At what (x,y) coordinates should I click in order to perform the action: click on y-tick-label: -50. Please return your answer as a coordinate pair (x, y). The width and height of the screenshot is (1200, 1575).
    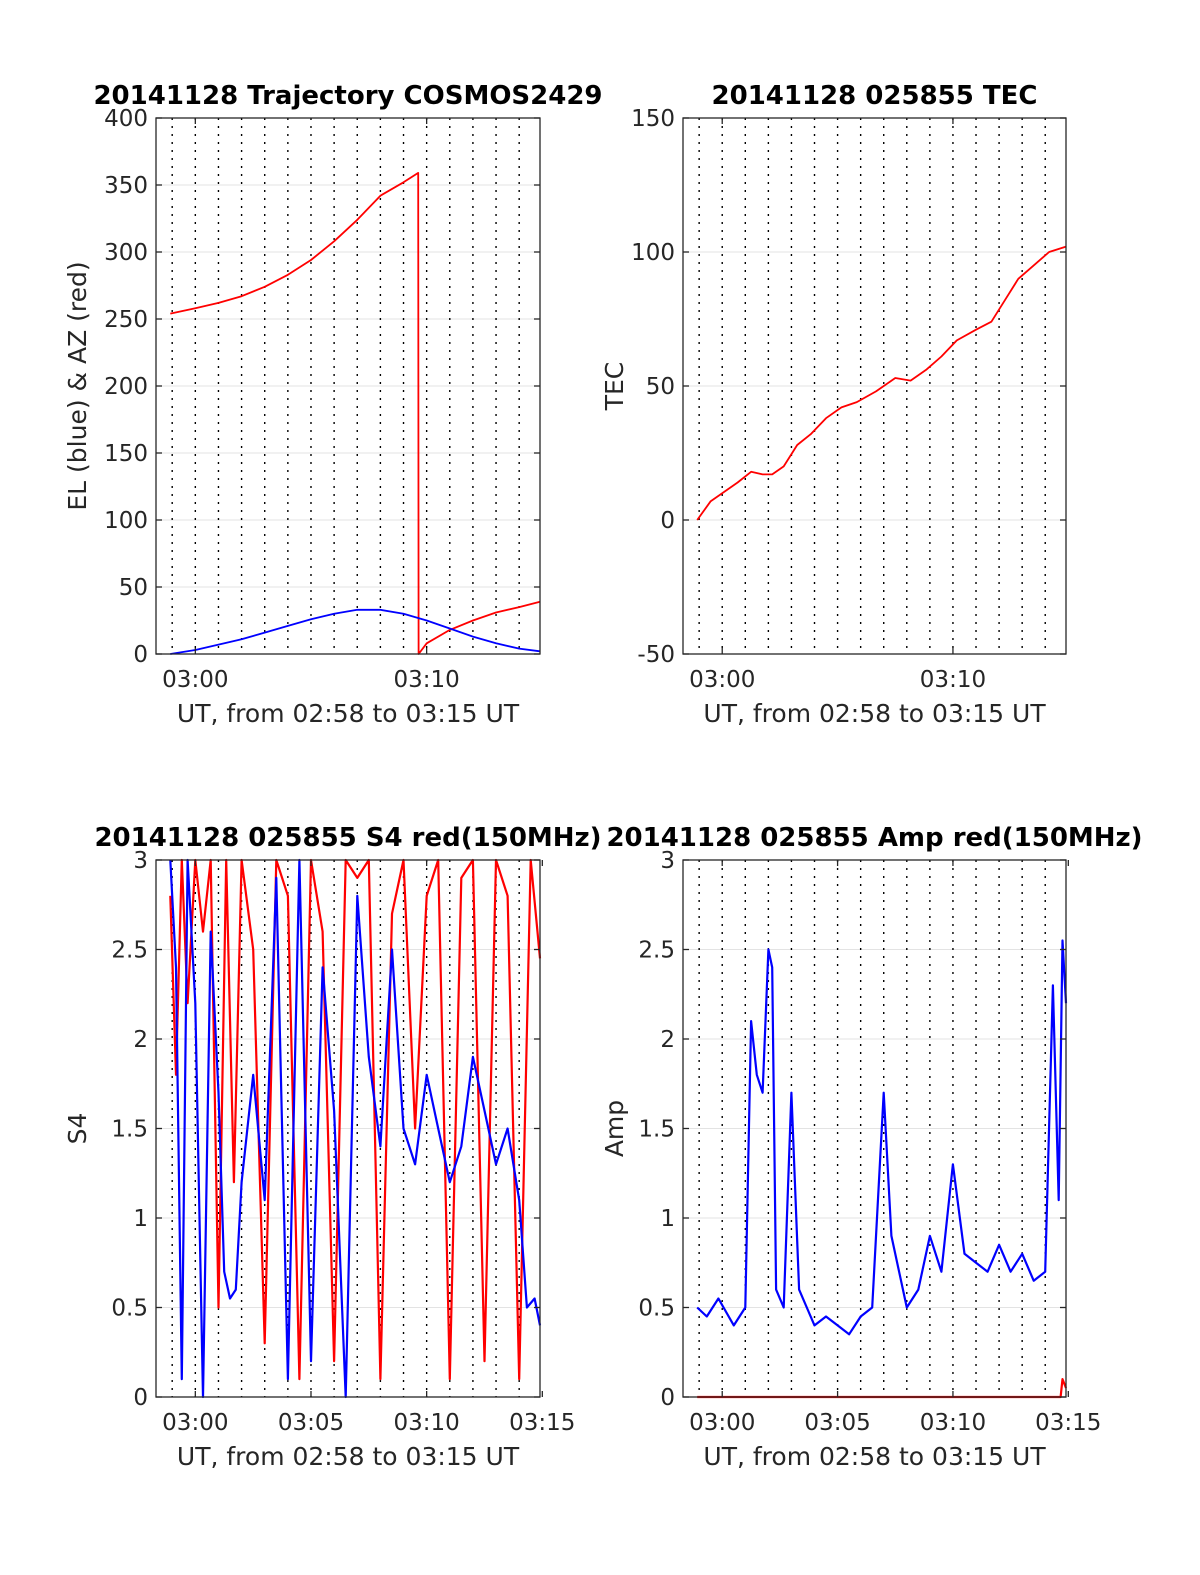
    Looking at the image, I should click on (656, 655).